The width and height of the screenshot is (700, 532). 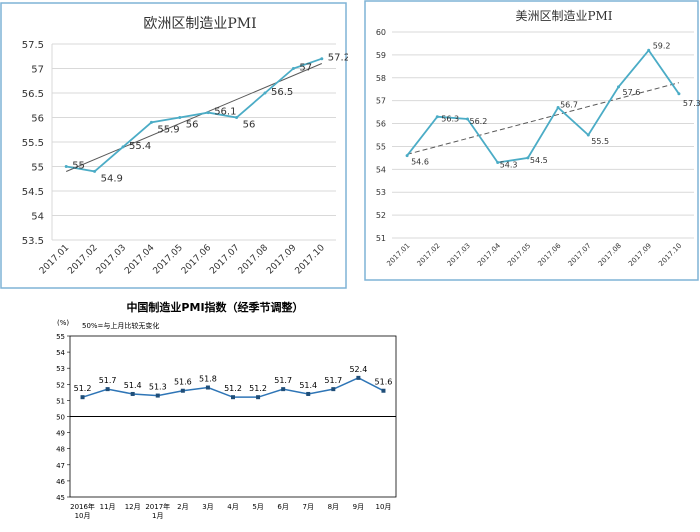 I want to click on data-label: 57.6, so click(x=632, y=92).